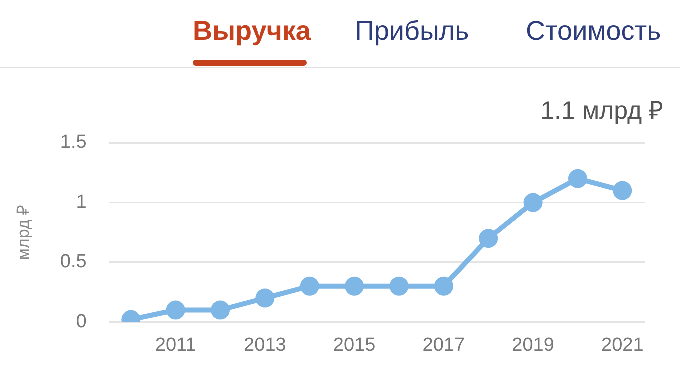 The image size is (680, 377). What do you see at coordinates (623, 345) in the screenshot?
I see `x-tick-label: 2021` at bounding box center [623, 345].